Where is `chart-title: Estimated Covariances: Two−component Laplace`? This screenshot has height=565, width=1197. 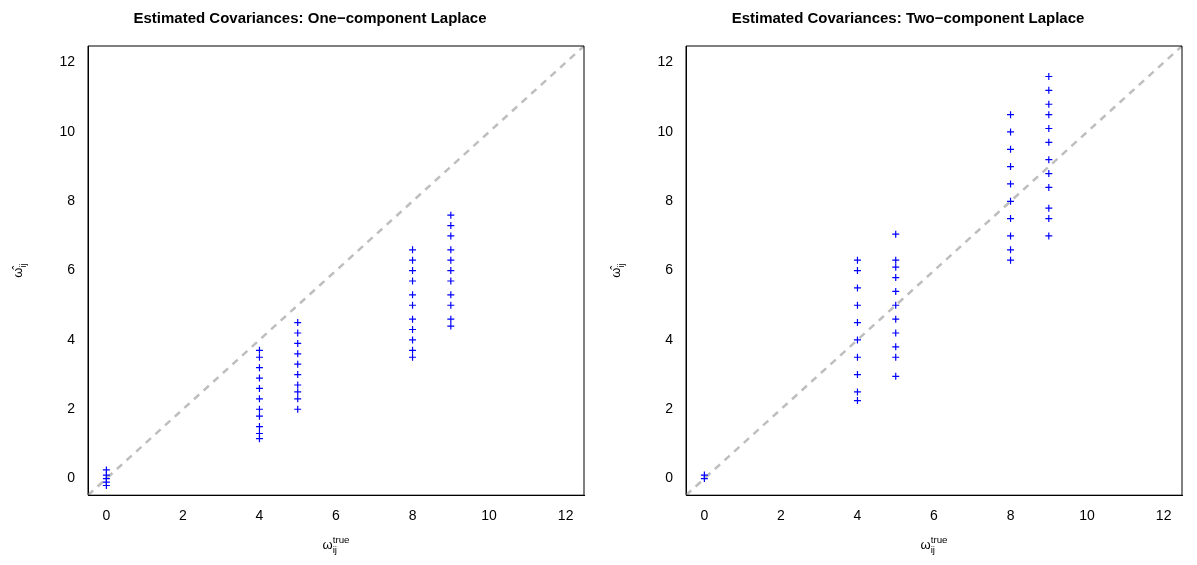
chart-title: Estimated Covariances: Two−component Laplace is located at coordinates (908, 18).